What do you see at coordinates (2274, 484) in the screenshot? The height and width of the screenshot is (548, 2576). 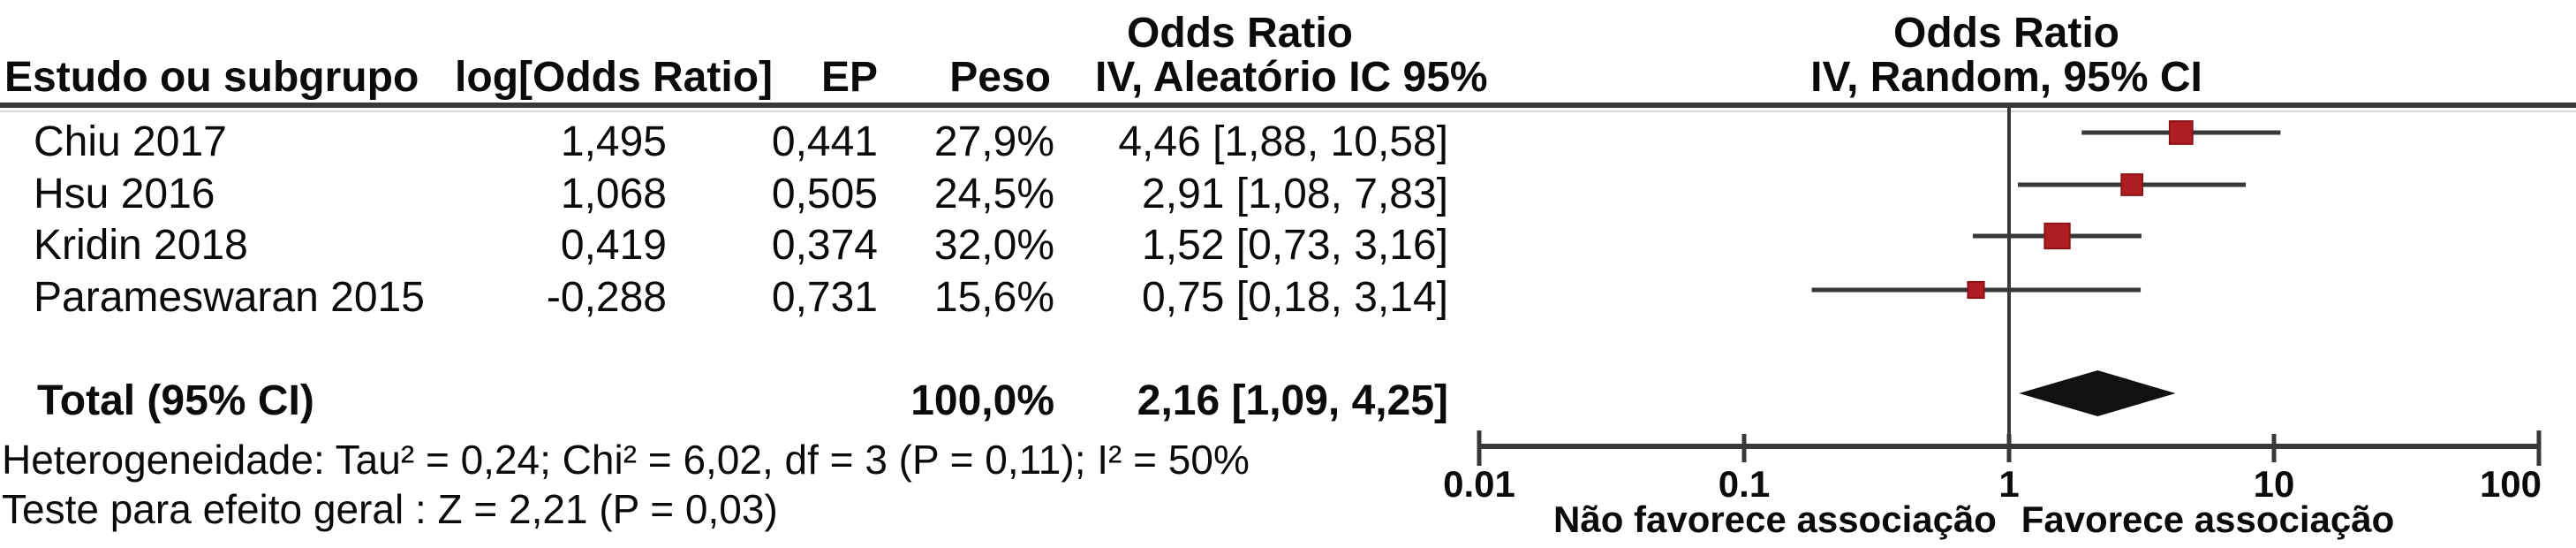 I see `x-axis-tick-label: 10` at bounding box center [2274, 484].